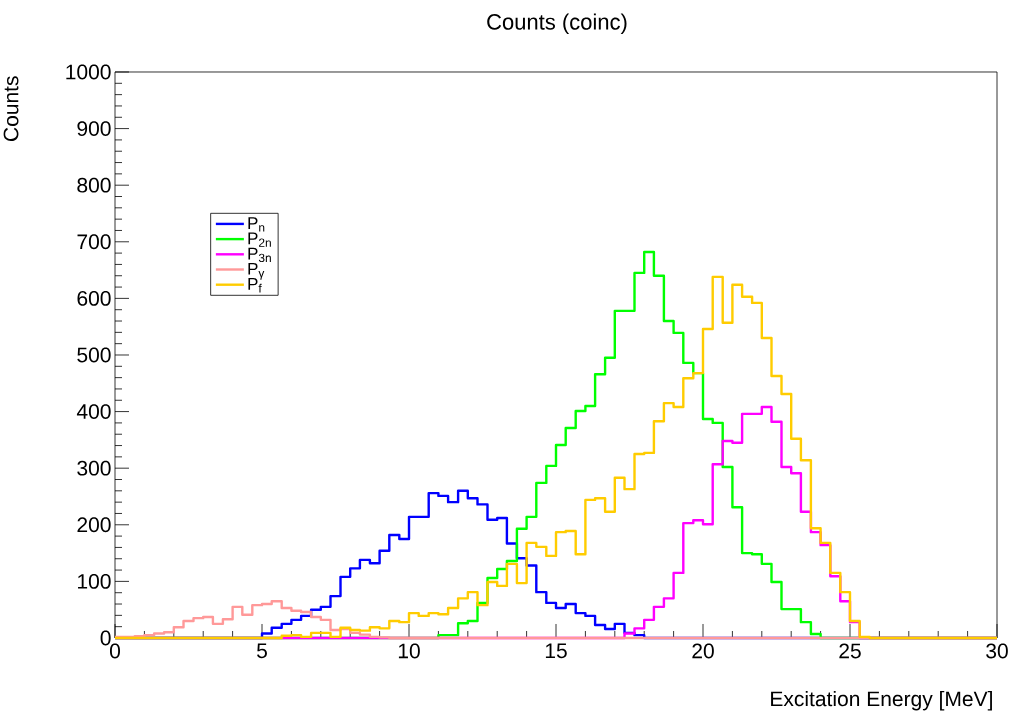  Describe the element at coordinates (88, 72) in the screenshot. I see `y-tick-label: 1000` at that location.